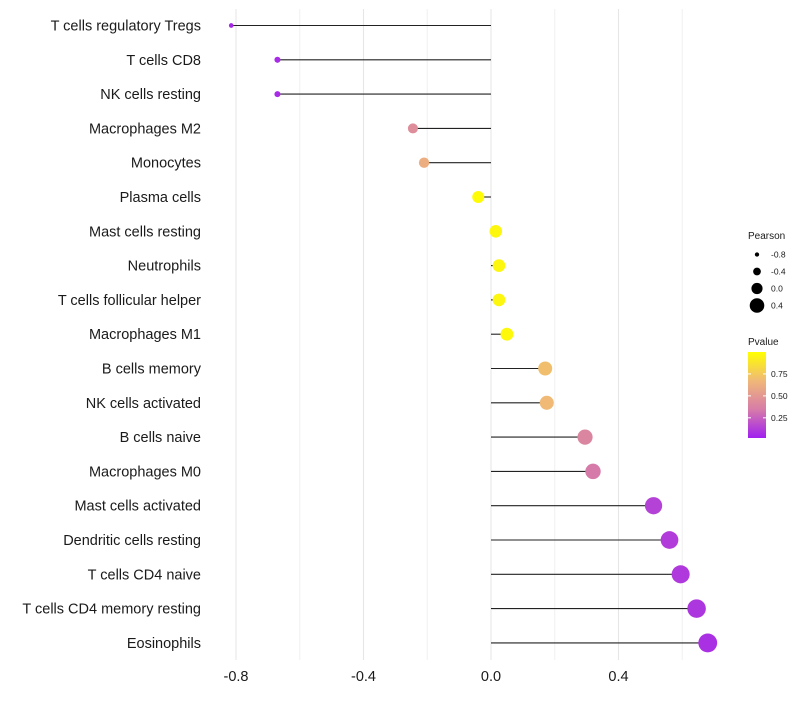  I want to click on colorbar-label: 0.75, so click(779, 374).